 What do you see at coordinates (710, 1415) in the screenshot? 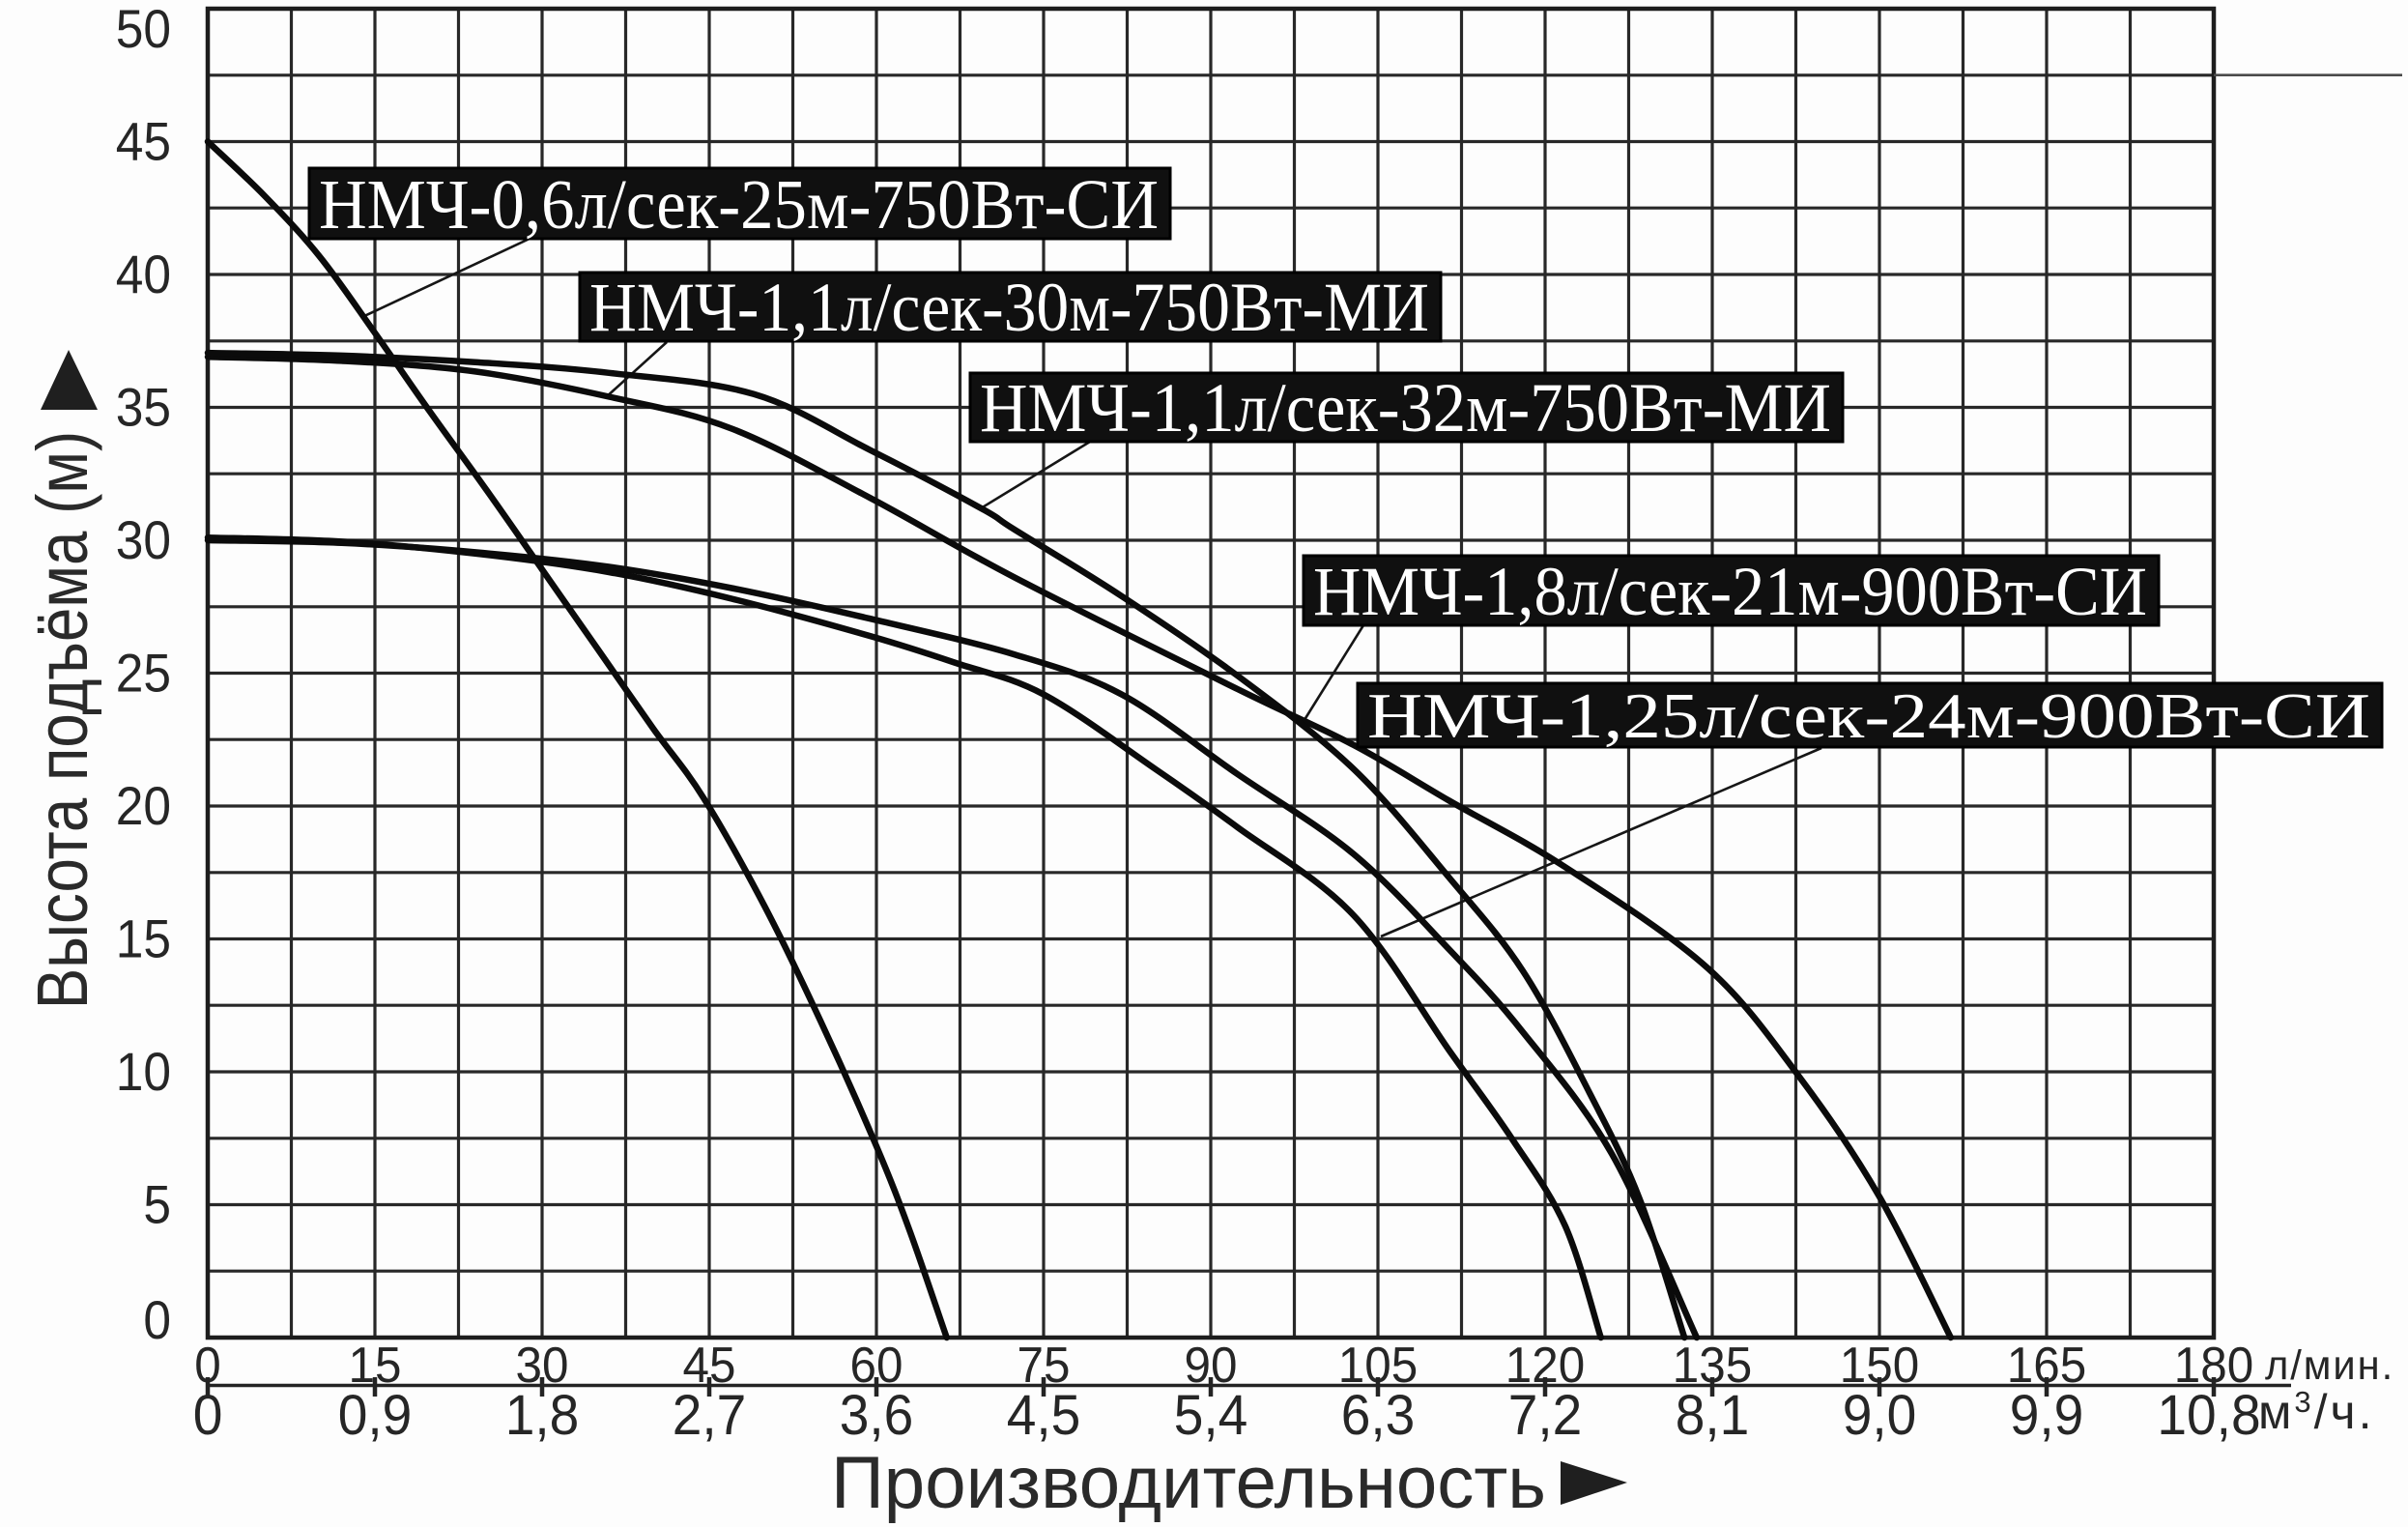
I see `svg-text: 2,7` at bounding box center [710, 1415].